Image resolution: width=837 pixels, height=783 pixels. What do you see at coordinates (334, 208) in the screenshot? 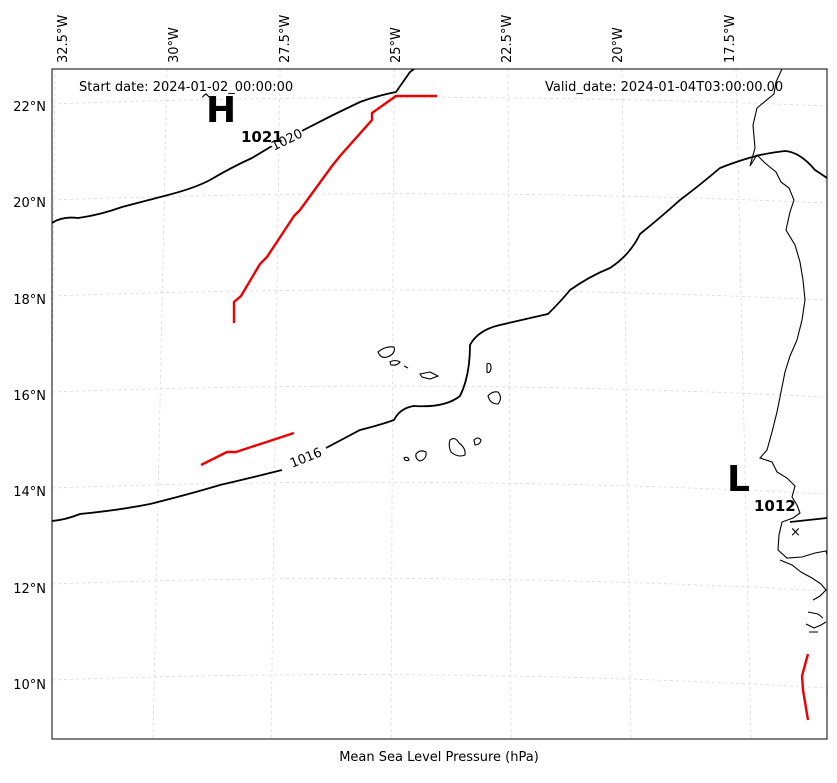
I see `front-north` at bounding box center [334, 208].